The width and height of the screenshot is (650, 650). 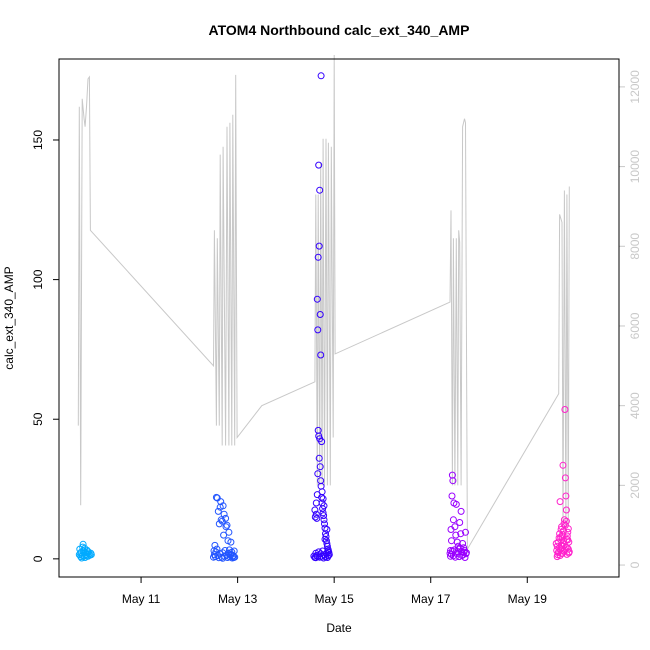 What do you see at coordinates (334, 599) in the screenshot?
I see `x-tick-label: May 15` at bounding box center [334, 599].